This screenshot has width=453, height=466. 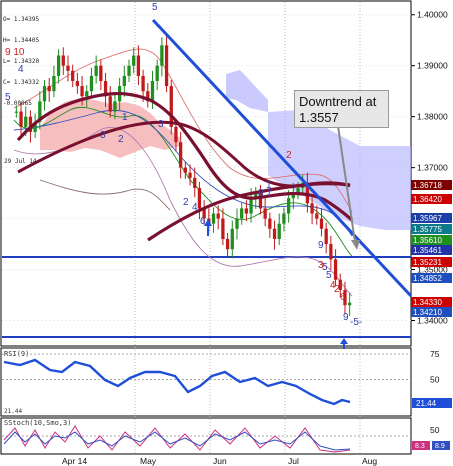 What do you see at coordinates (21, 82) in the screenshot?
I see `ohlc-line-4: C= 1.34332` at bounding box center [21, 82].